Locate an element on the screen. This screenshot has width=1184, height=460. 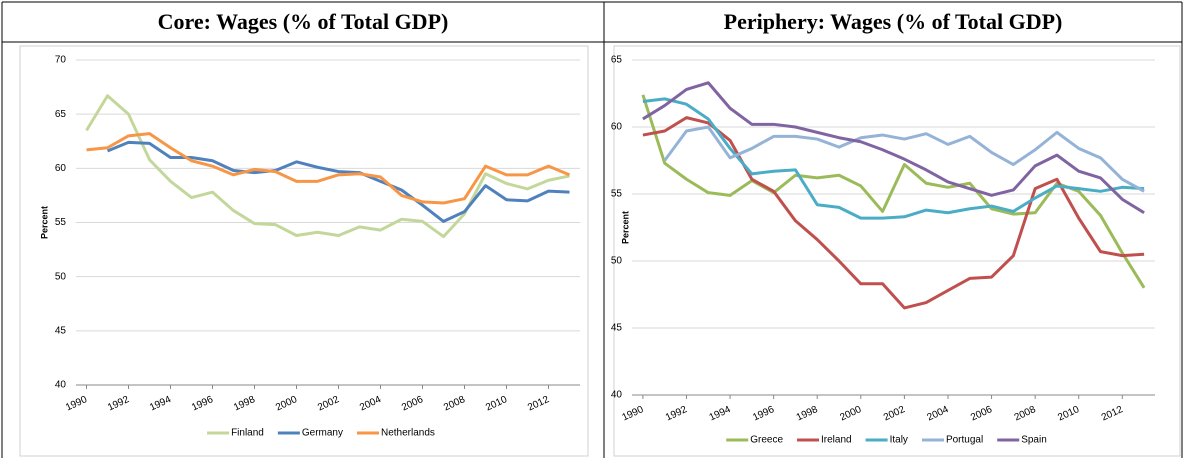
chart-title: Core: Wages (% of Total GDP) is located at coordinates (303, 21).